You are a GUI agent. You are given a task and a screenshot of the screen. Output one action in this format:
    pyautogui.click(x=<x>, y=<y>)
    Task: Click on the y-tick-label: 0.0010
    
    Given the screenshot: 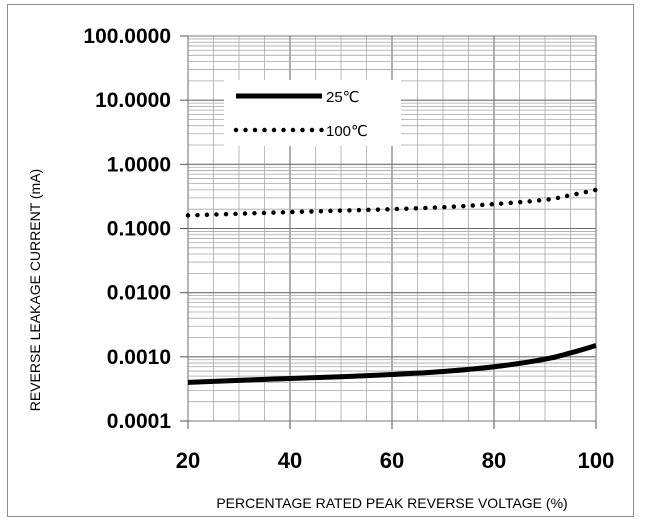 What is the action you would take?
    pyautogui.click(x=139, y=357)
    